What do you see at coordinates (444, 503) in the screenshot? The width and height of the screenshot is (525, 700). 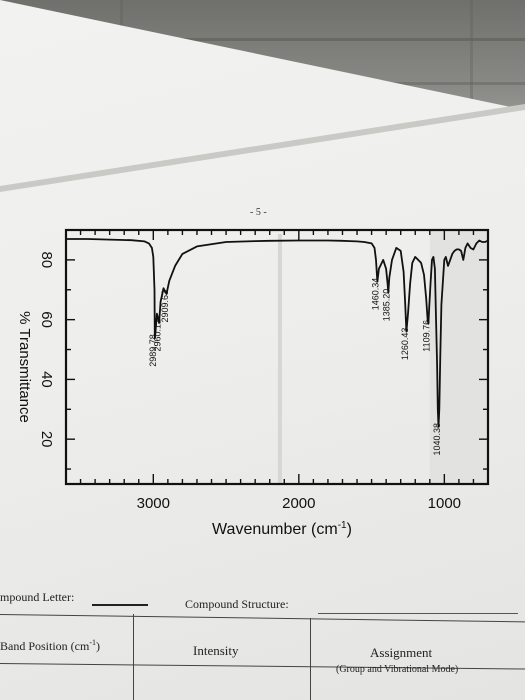 I see `x-tick-label: 1000` at bounding box center [444, 503].